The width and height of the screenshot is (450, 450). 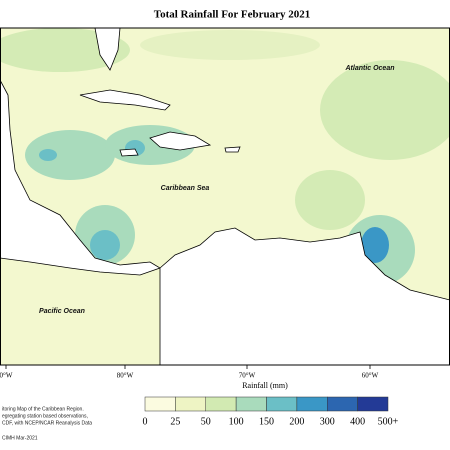 I want to click on footnote-line: egregating station based observations,, so click(x=45, y=416).